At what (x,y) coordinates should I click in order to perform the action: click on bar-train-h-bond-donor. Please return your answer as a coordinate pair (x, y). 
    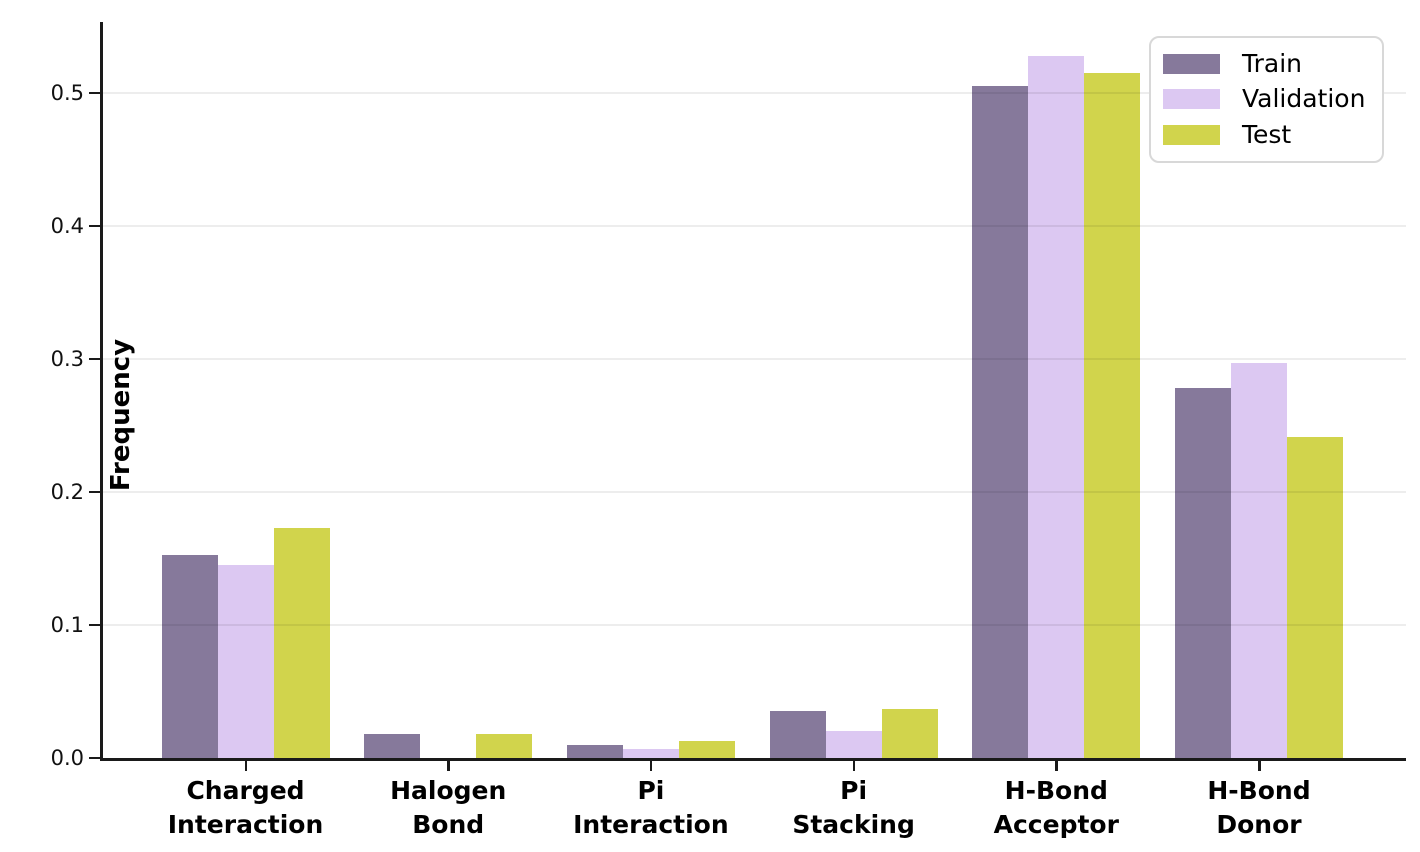
    Looking at the image, I should click on (1203, 573).